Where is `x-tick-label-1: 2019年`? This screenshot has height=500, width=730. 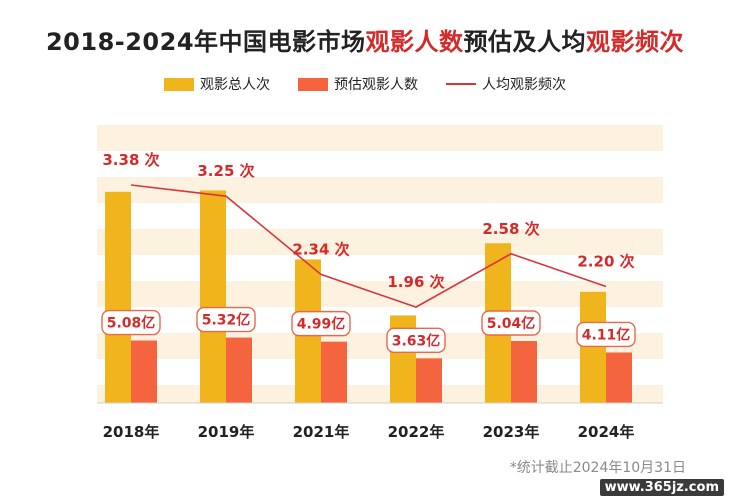
x-tick-label-1: 2019年 is located at coordinates (226, 432).